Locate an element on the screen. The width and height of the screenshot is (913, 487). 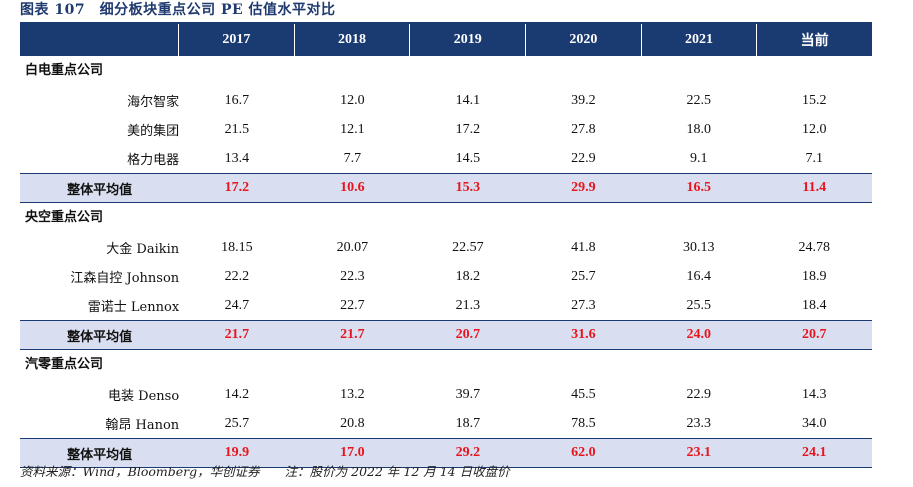
table-row: 海尔智家 16.7 12.0 14.1 39.2 22.5 15.2 is located at coordinates (446, 100).